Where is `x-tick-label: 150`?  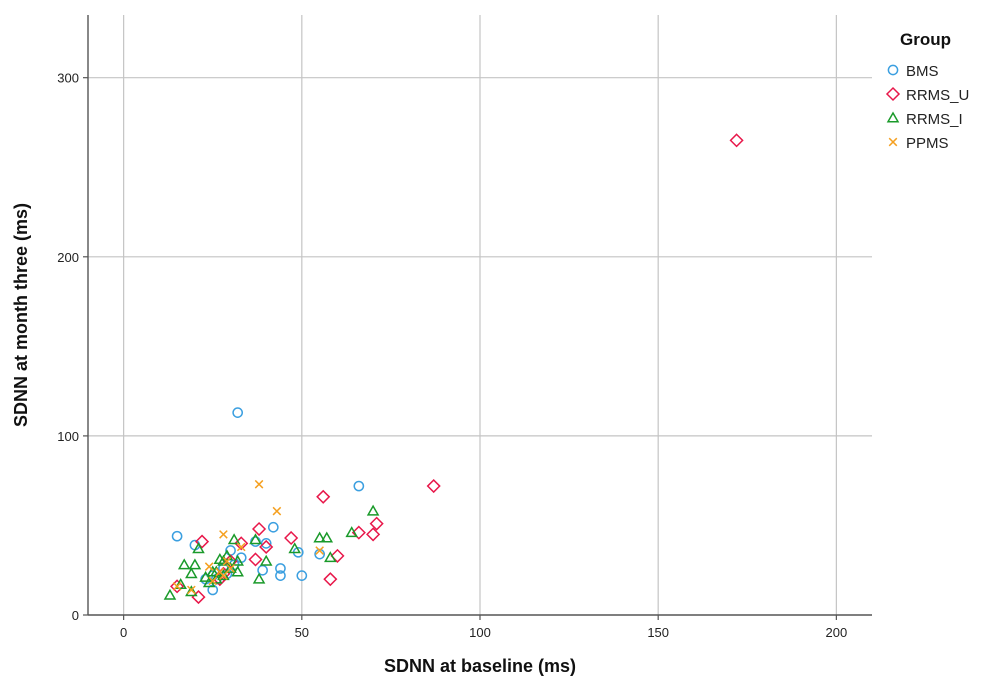
x-tick-label: 150 is located at coordinates (658, 632).